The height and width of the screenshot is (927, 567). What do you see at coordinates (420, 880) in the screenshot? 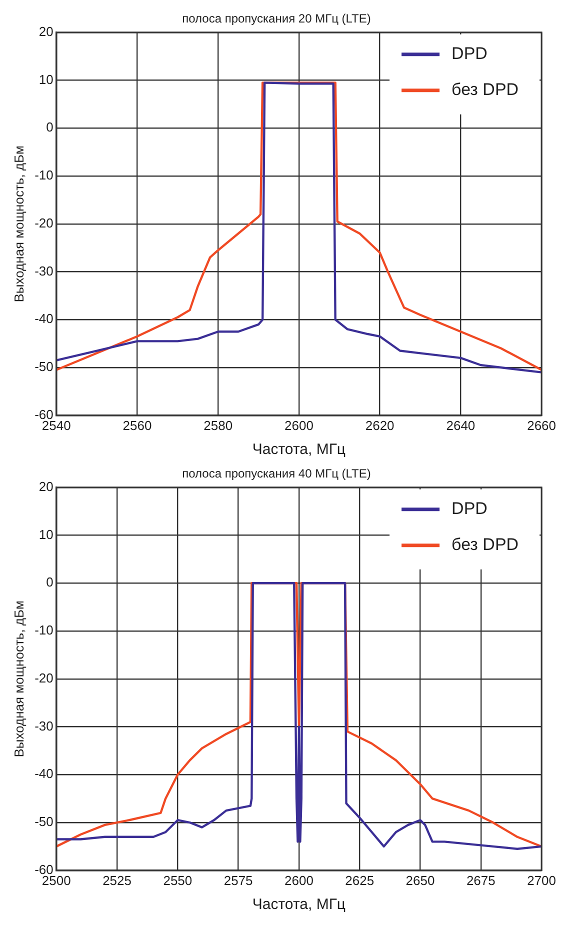
I see `x-tick-label: 2650` at bounding box center [420, 880].